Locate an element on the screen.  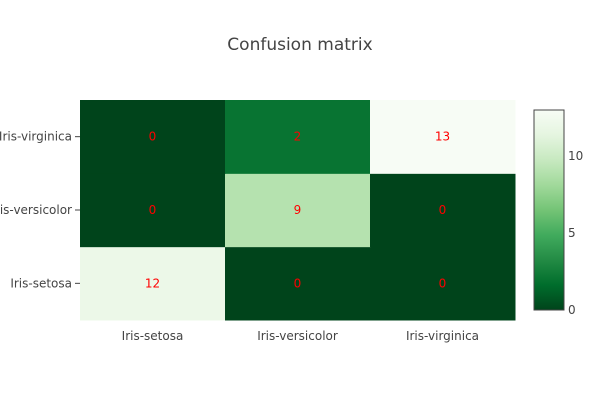
y-tick-label: Iris-virginica is located at coordinates (36, 137).